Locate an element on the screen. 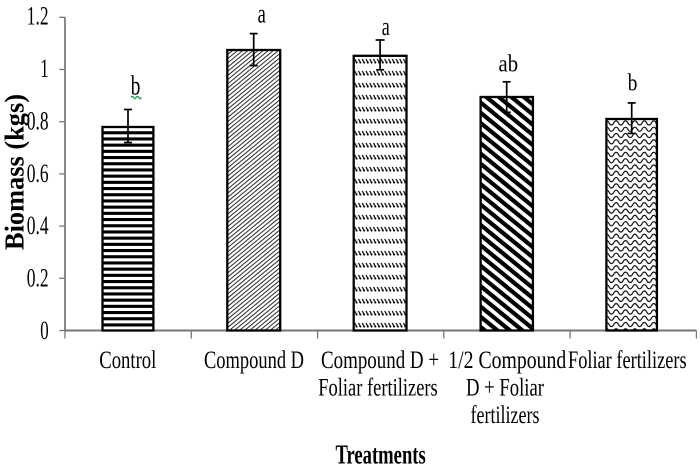 The image size is (700, 472). svg-text: 0.4 is located at coordinates (38, 225).